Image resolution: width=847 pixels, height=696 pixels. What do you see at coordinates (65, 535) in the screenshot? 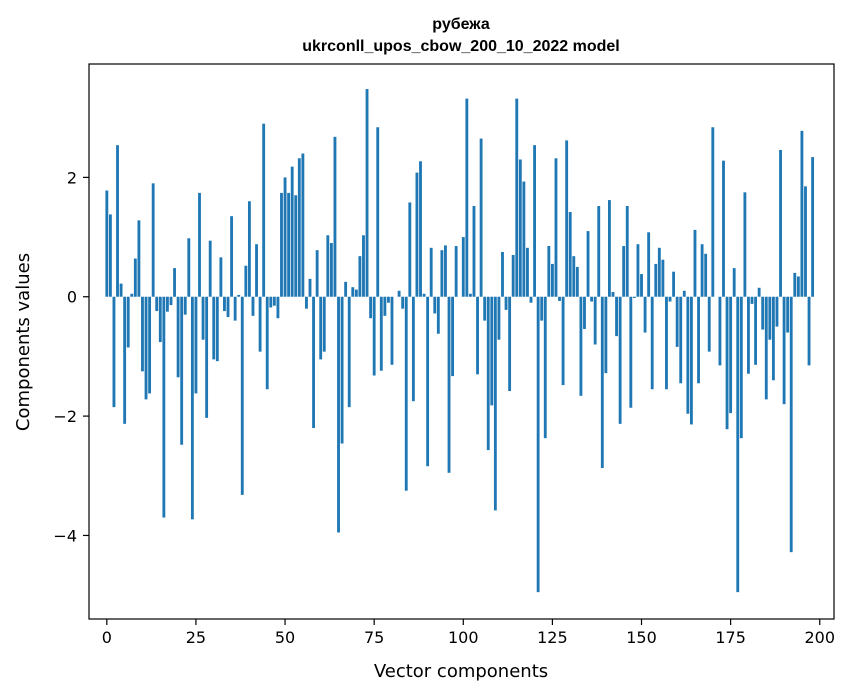
I see `y-tick-label: −4` at bounding box center [65, 535].